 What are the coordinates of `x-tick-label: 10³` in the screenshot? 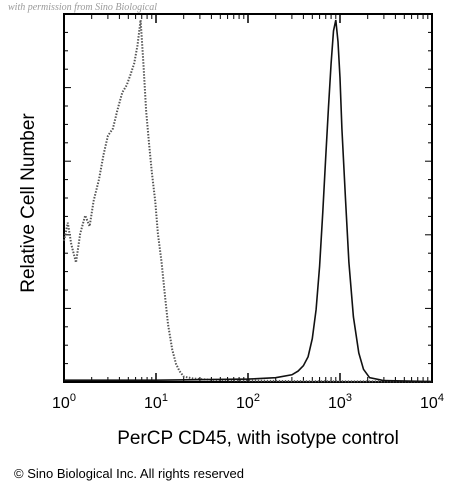 It's located at (340, 402).